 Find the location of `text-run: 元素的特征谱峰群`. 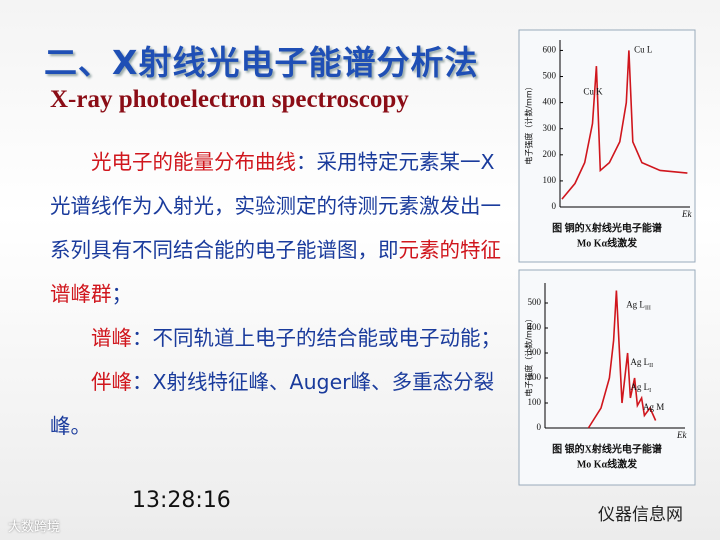

text-run: 元素的特征谱峰群 is located at coordinates (275, 272).